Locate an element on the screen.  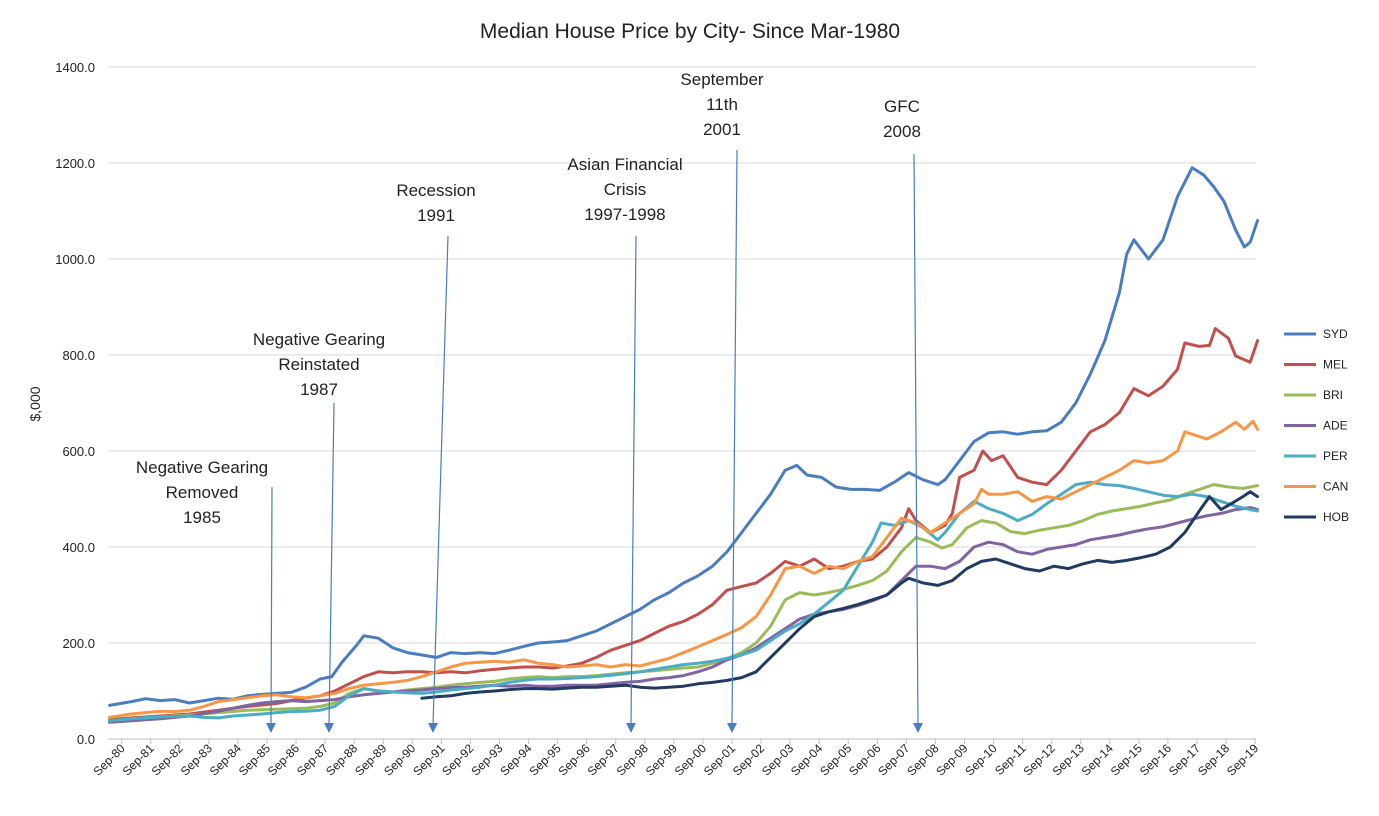
legend-label-syd: SYD is located at coordinates (1335, 334).